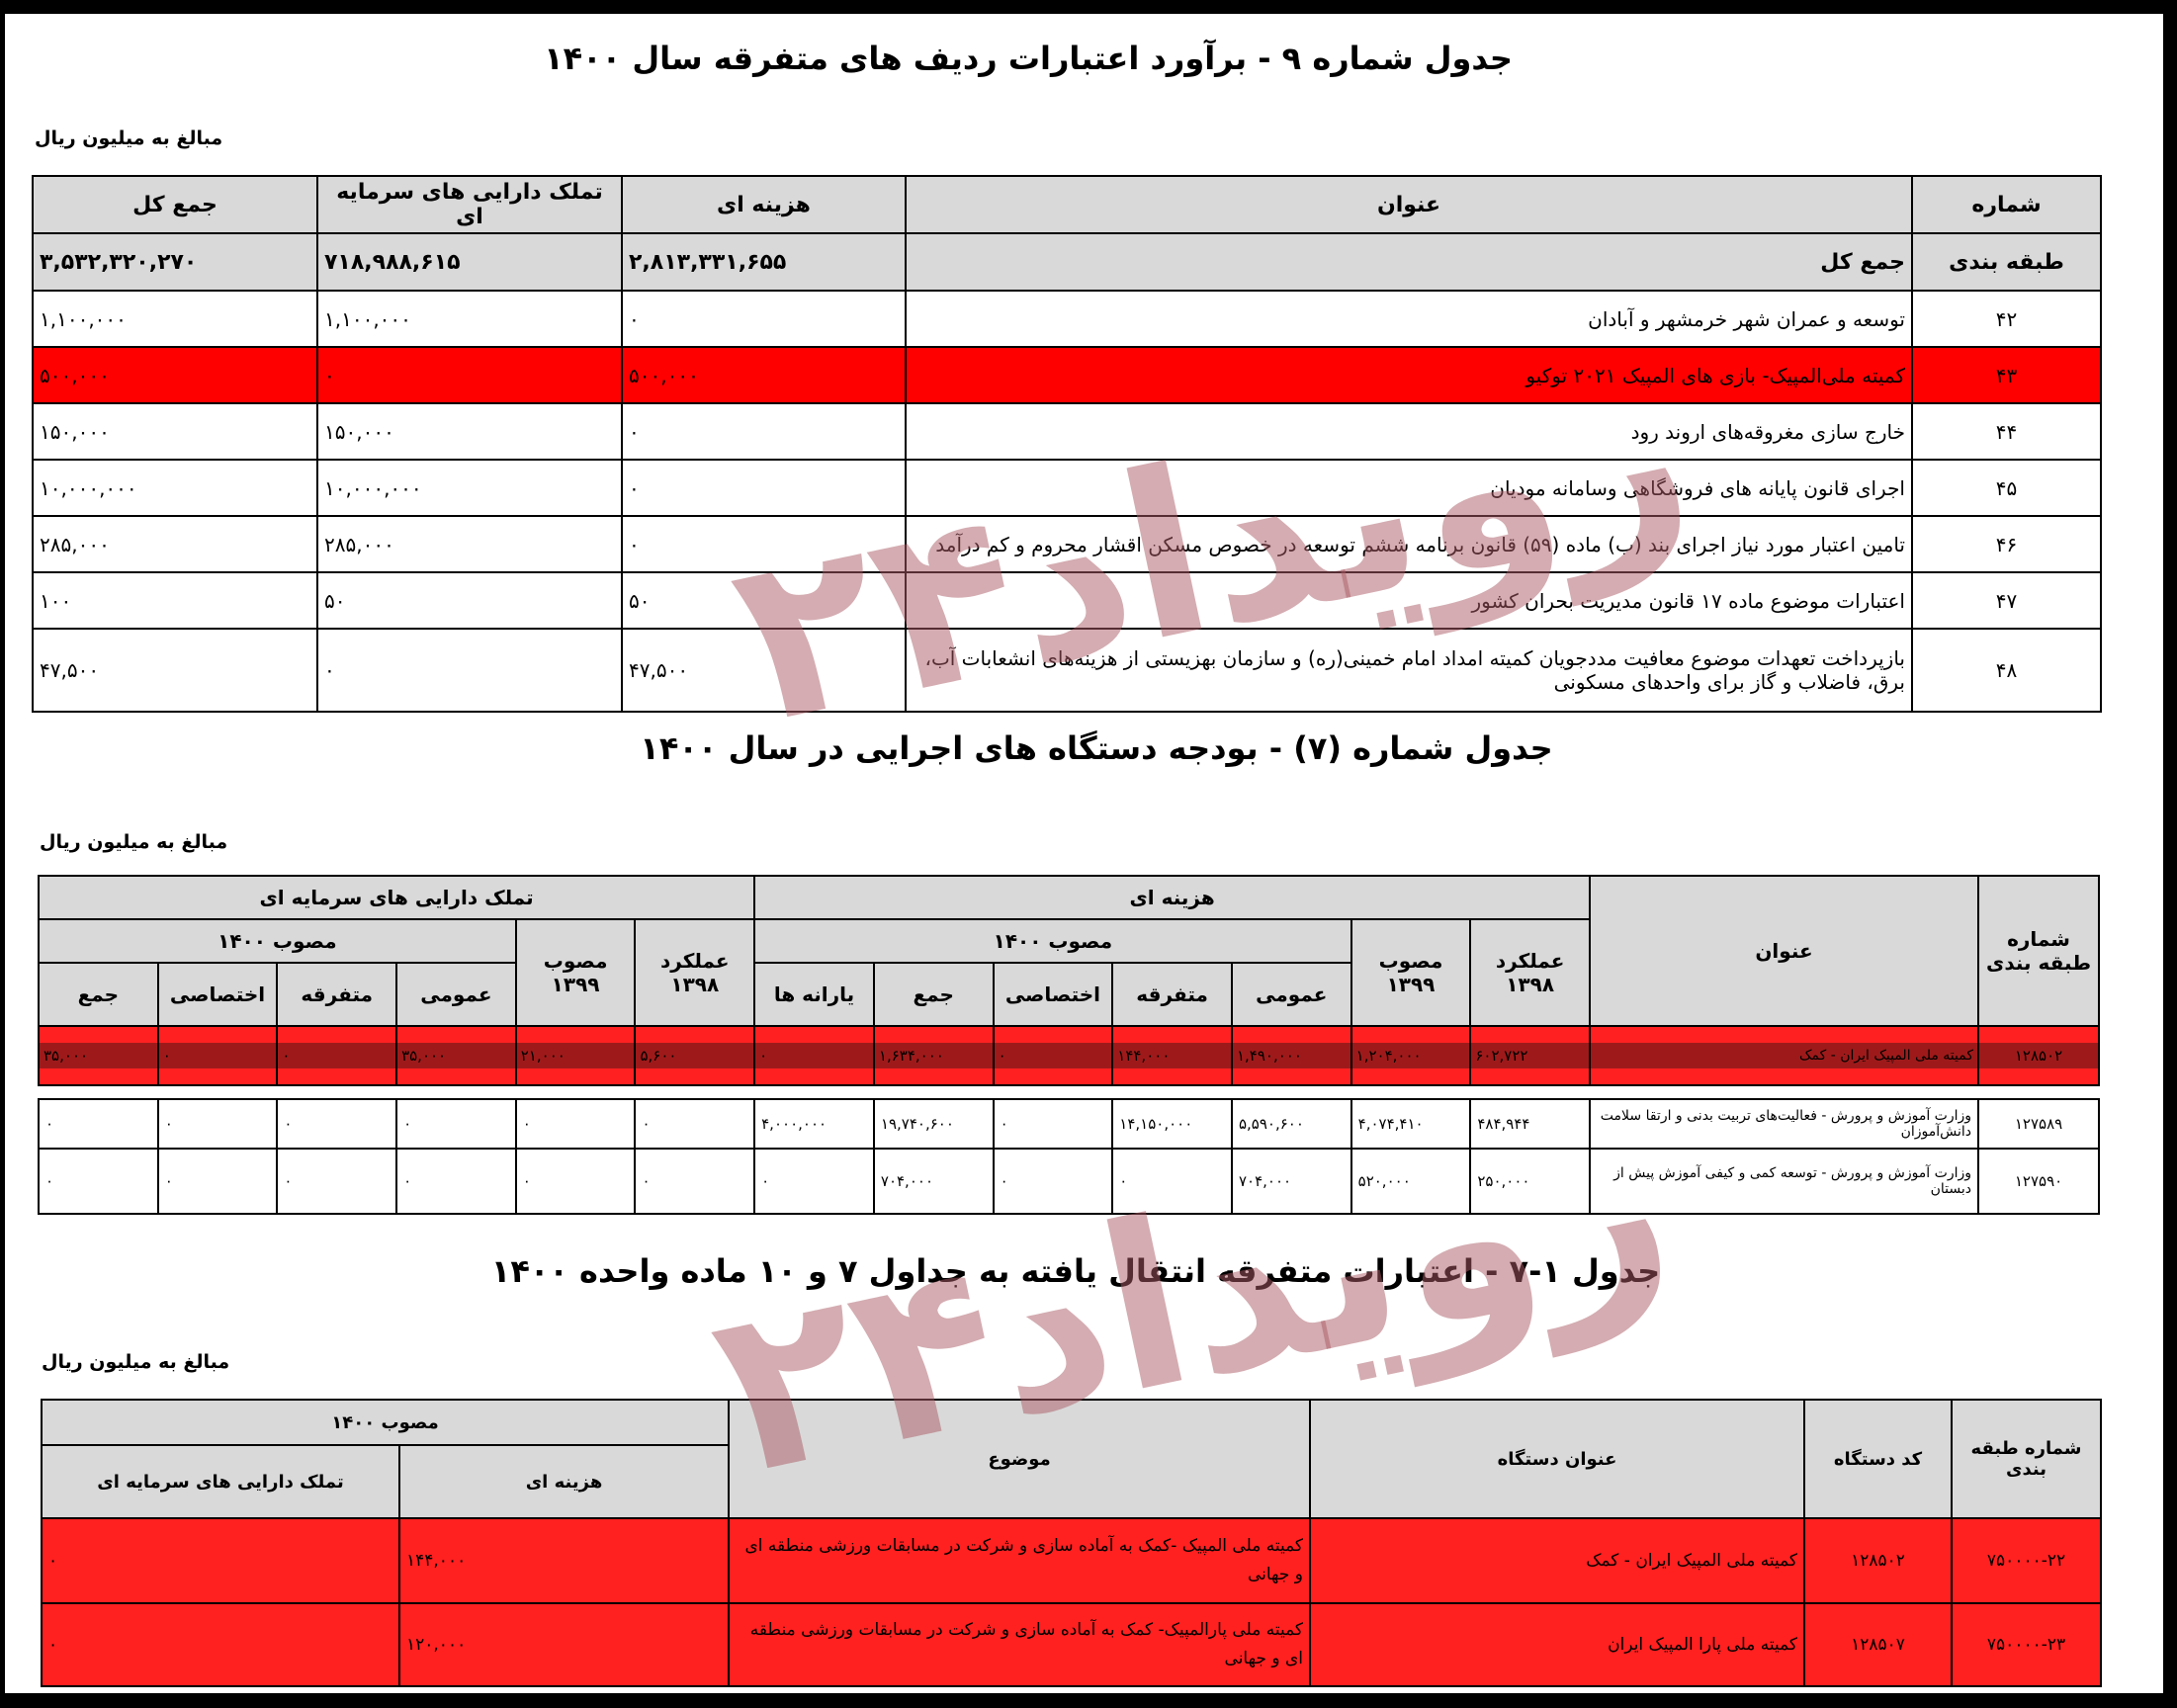  What do you see at coordinates (396, 897) in the screenshot?
I see `t2-header-capital: تملک دارایی های سرمایه ای` at bounding box center [396, 897].